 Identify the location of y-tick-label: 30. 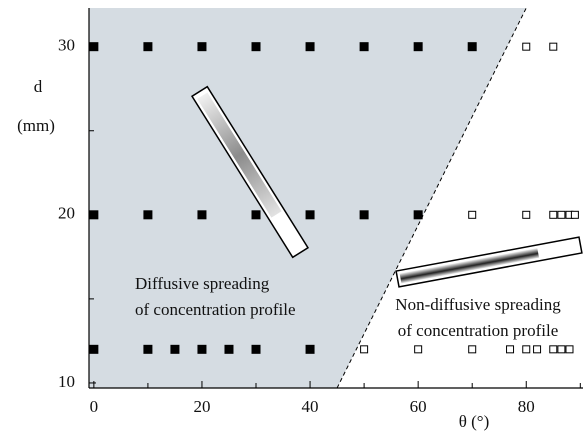
(66, 45).